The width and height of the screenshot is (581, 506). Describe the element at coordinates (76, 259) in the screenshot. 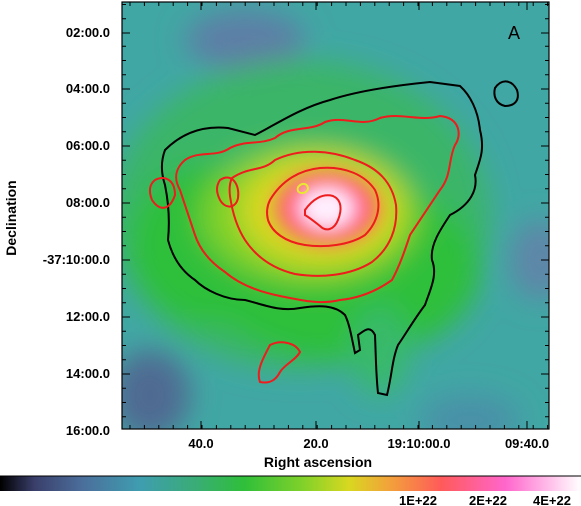

I see `y-tick-label: -37:10:00.0` at that location.